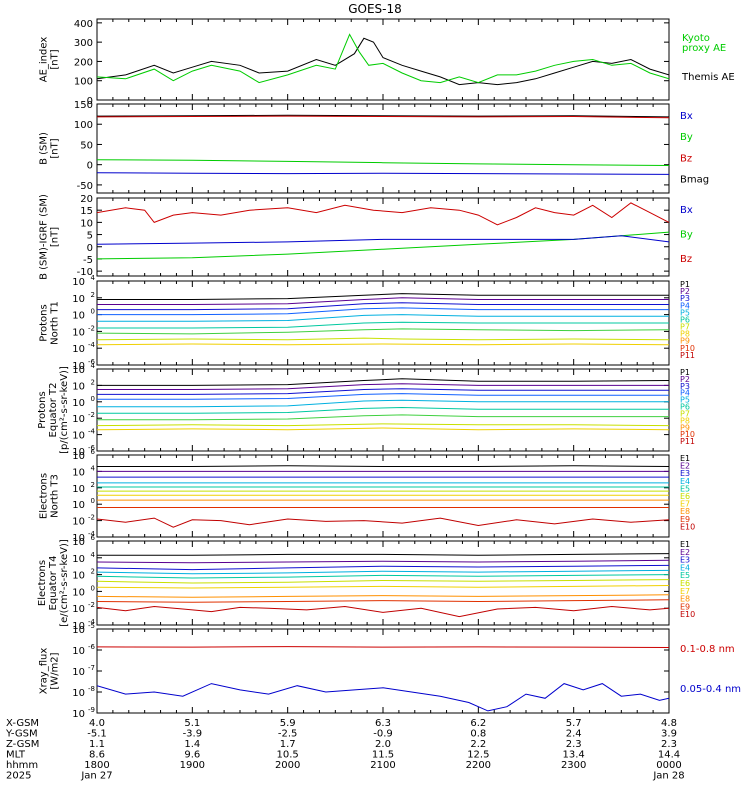 The image size is (750, 804). What do you see at coordinates (55, 670) in the screenshot?
I see `y-axis-title: [W/m2]` at bounding box center [55, 670].